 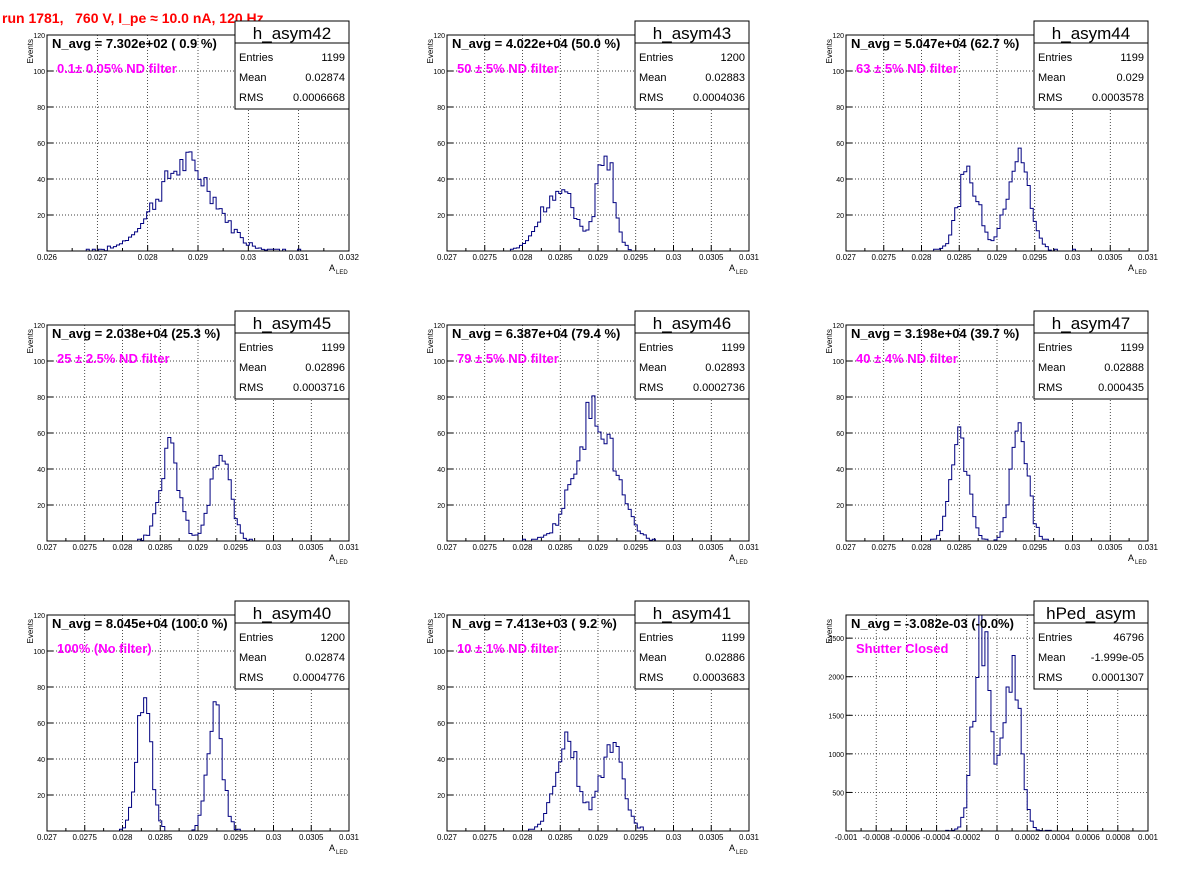 I want to click on stats-value: 0.02886, so click(x=725, y=658).